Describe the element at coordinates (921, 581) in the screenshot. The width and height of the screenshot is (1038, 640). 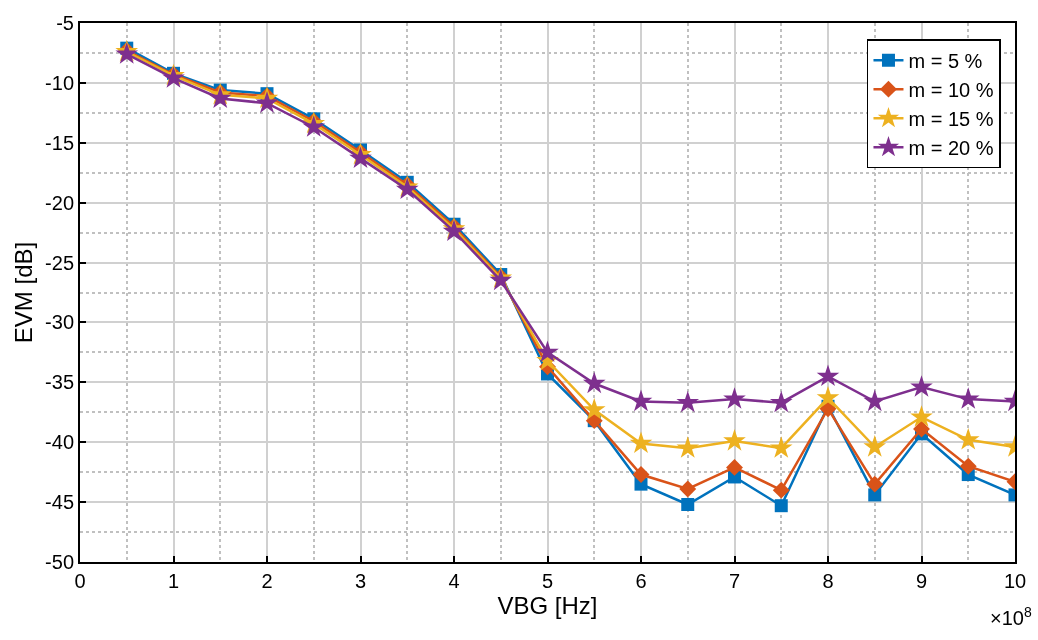
I see `x-tick-label: 9` at that location.